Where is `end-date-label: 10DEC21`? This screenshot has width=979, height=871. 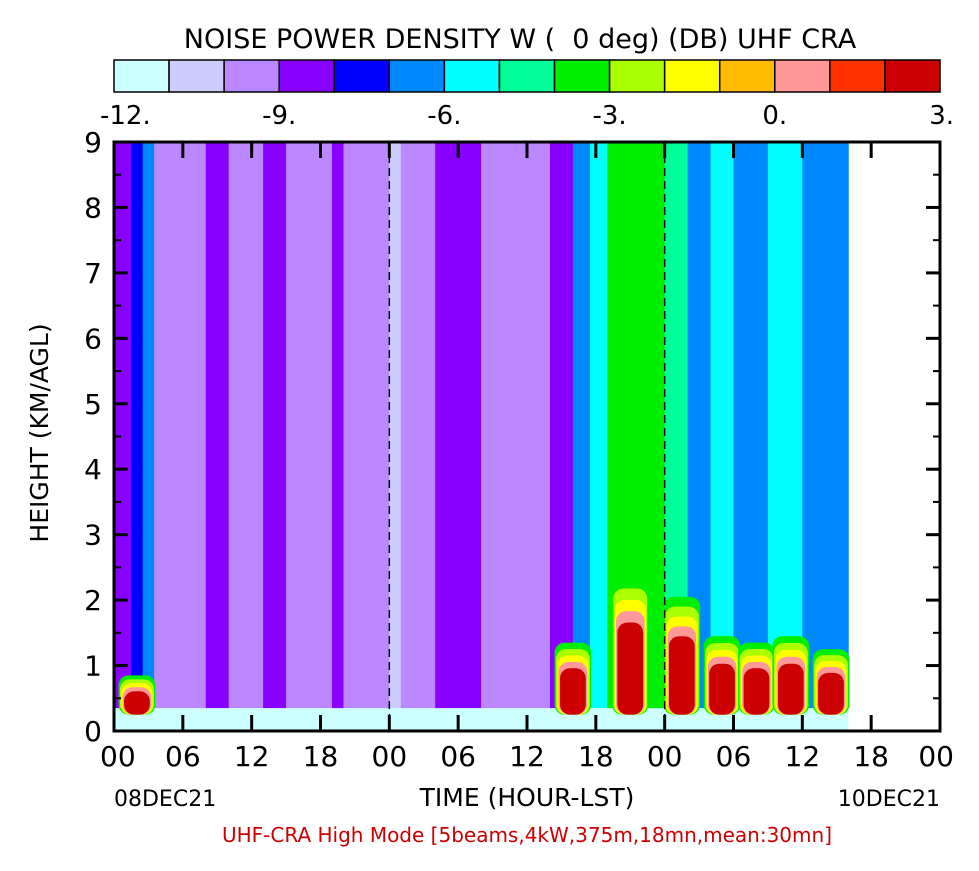
end-date-label: 10DEC21 is located at coordinates (889, 799).